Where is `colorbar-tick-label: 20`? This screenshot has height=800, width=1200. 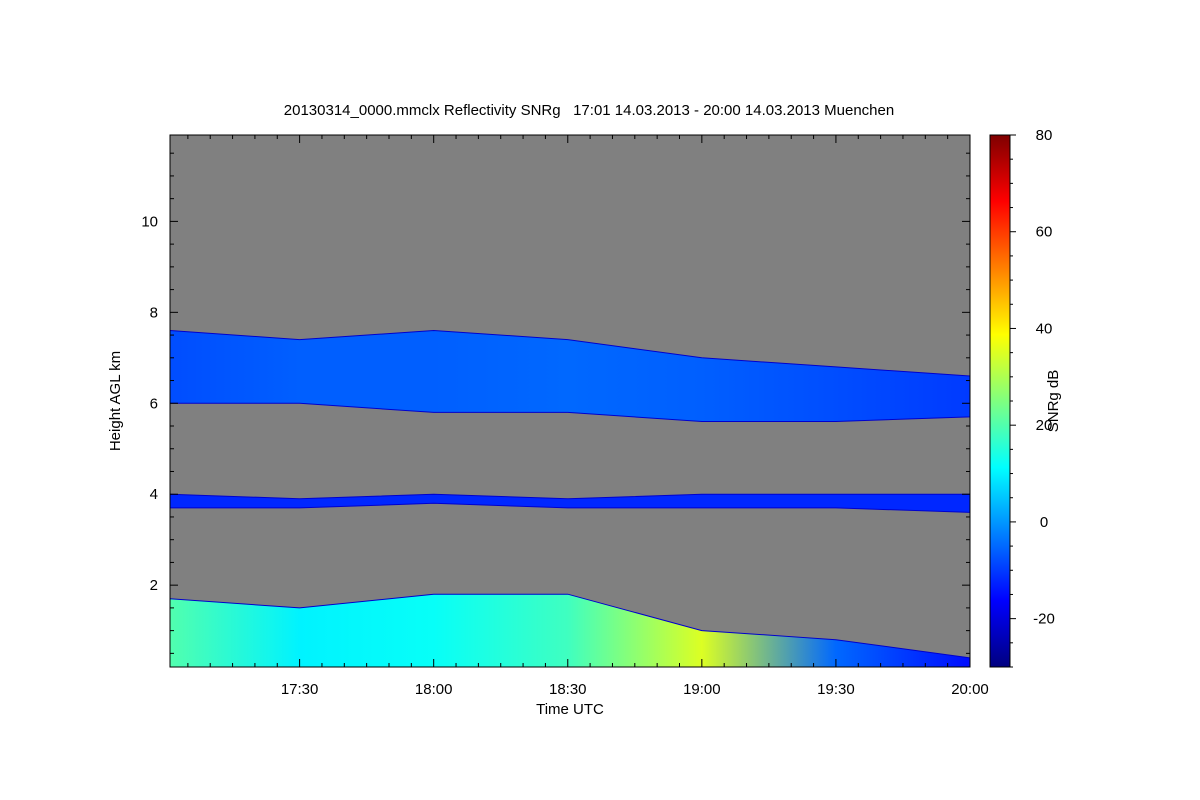
colorbar-tick-label: 20 is located at coordinates (1044, 425).